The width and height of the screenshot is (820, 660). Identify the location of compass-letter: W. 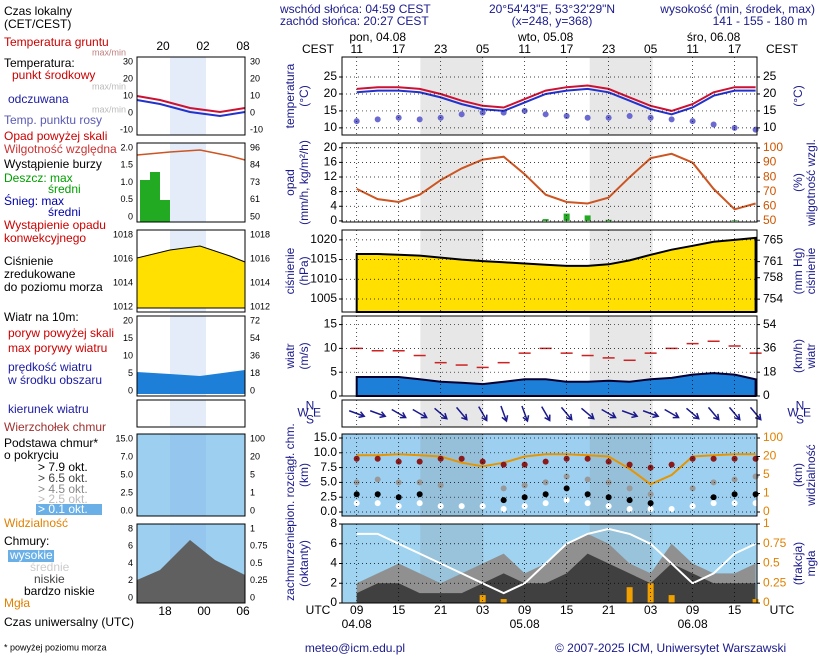
(793, 413).